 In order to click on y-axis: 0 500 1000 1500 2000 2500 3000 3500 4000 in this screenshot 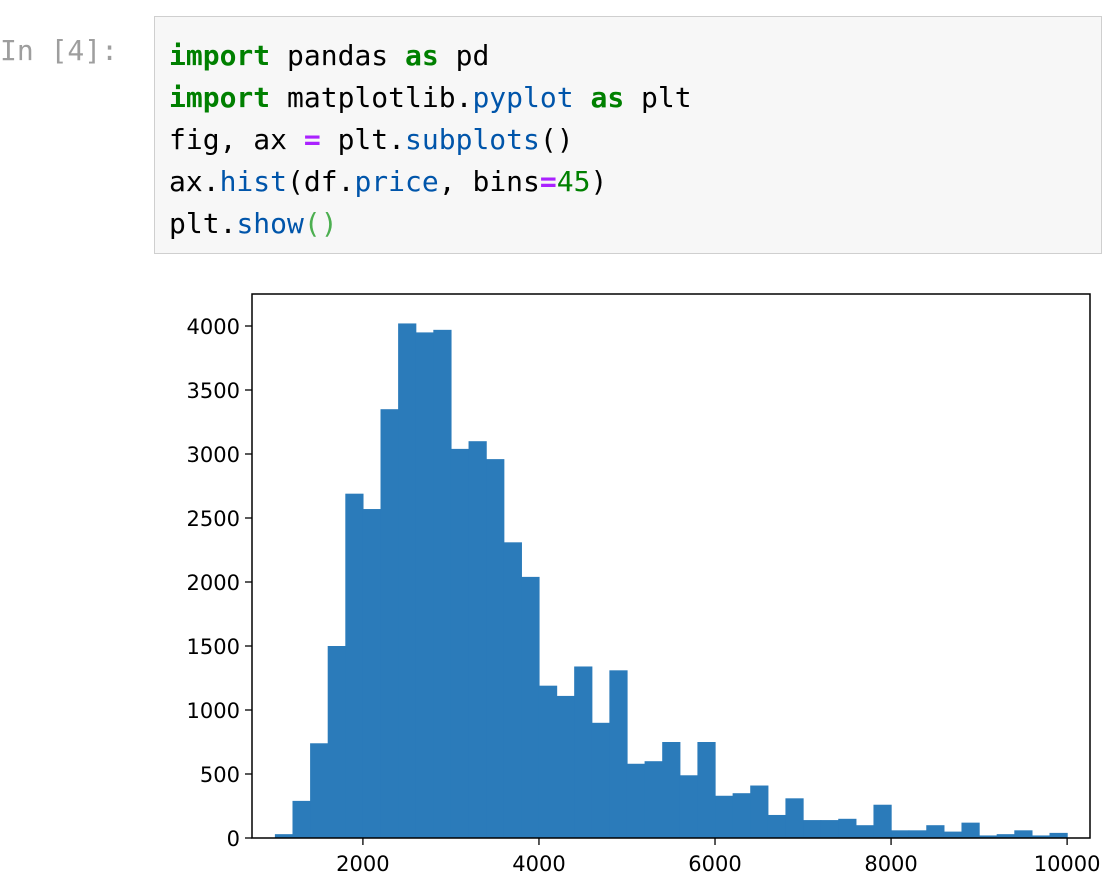, I will do `click(219, 583)`.